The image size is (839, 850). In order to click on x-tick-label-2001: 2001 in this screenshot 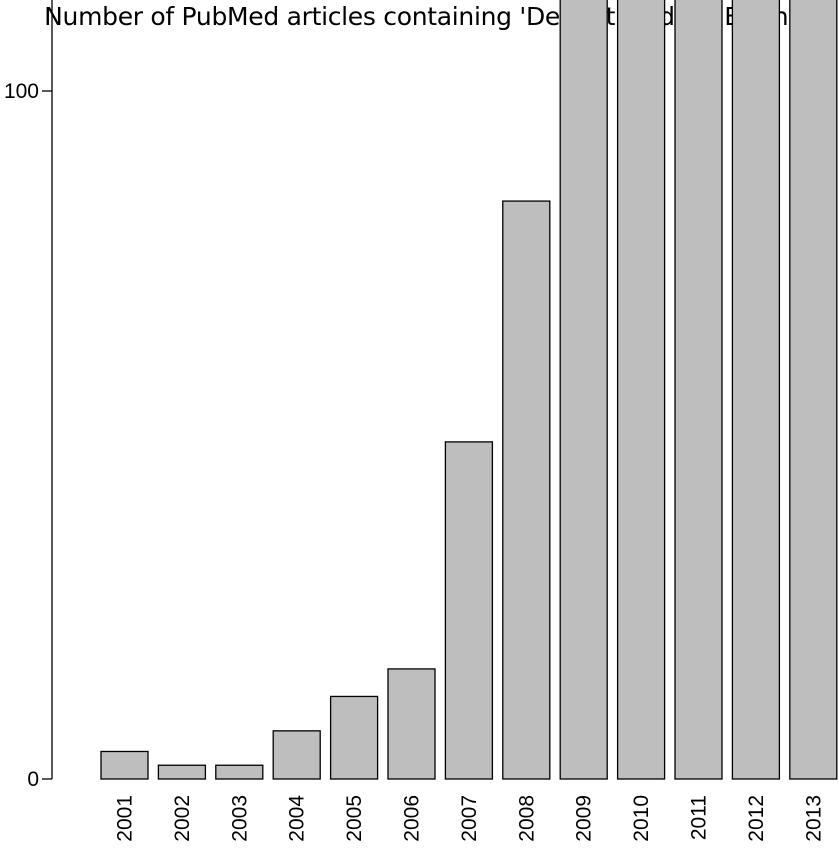, I will do `click(125, 818)`.